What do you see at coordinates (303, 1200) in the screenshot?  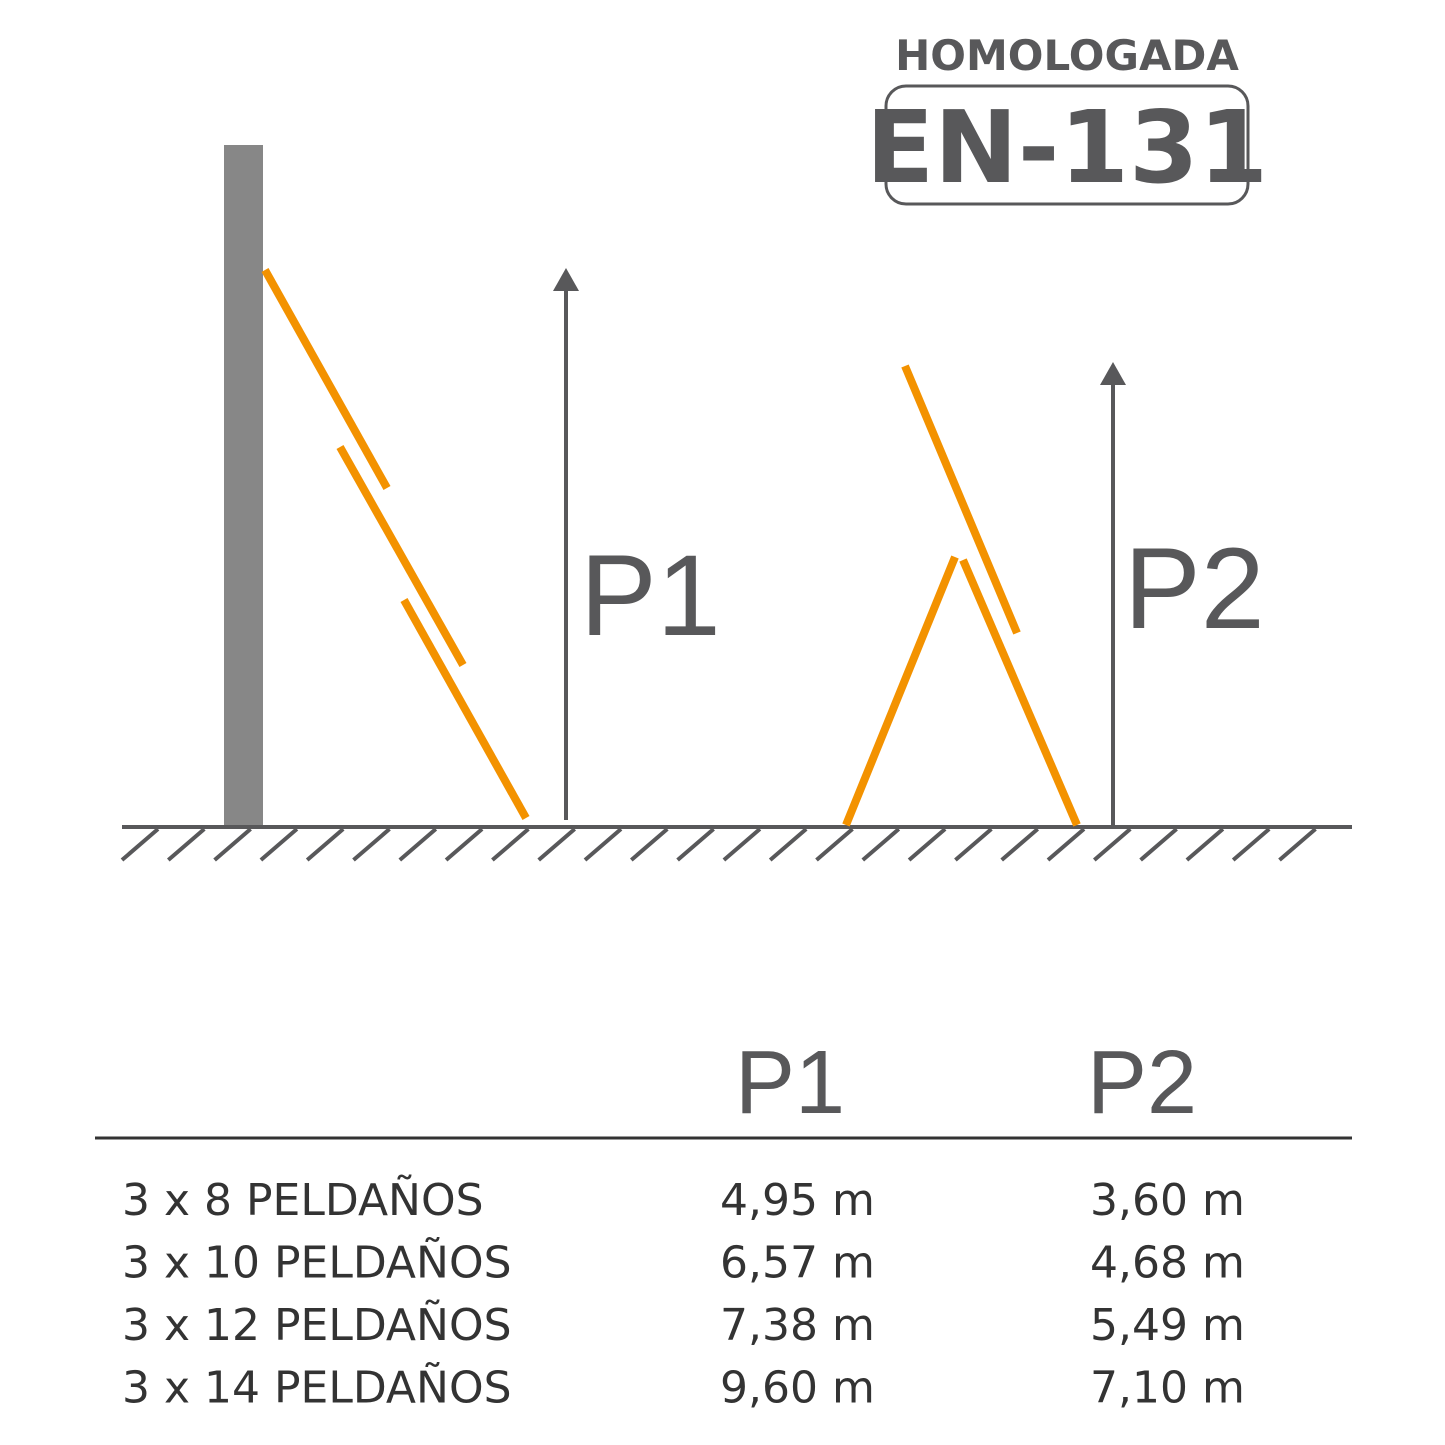 I see `row-label: 3 x 8 PELDAÑOS` at bounding box center [303, 1200].